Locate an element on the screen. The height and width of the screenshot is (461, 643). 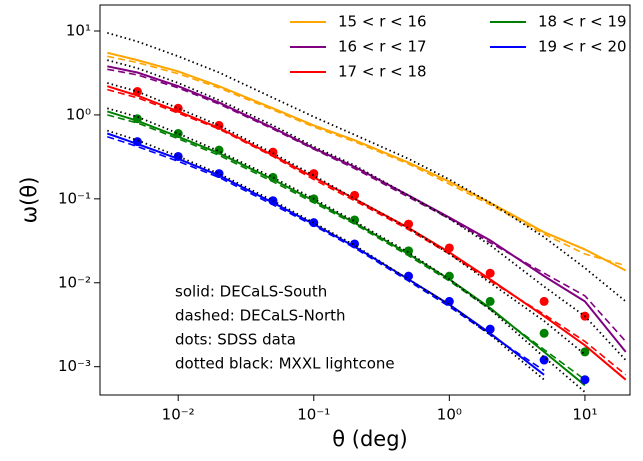
y-tick-label: 10⁻¹ is located at coordinates (74, 198).